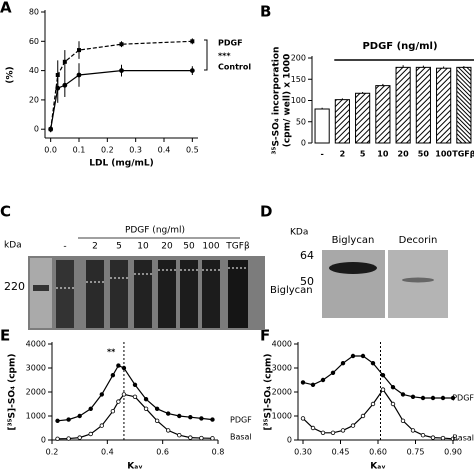 Image resolution: width=474 pixels, height=474 pixels. What do you see at coordinates (277, 101) in the screenshot?
I see `y-axis-label: ³⁵S-SO₄ incorporation` at bounding box center [277, 101].